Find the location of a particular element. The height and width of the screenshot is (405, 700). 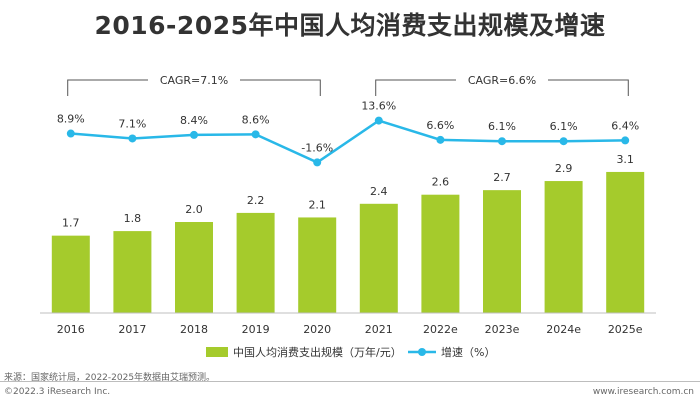

bar-label-2020: 2.1 is located at coordinates (317, 204).